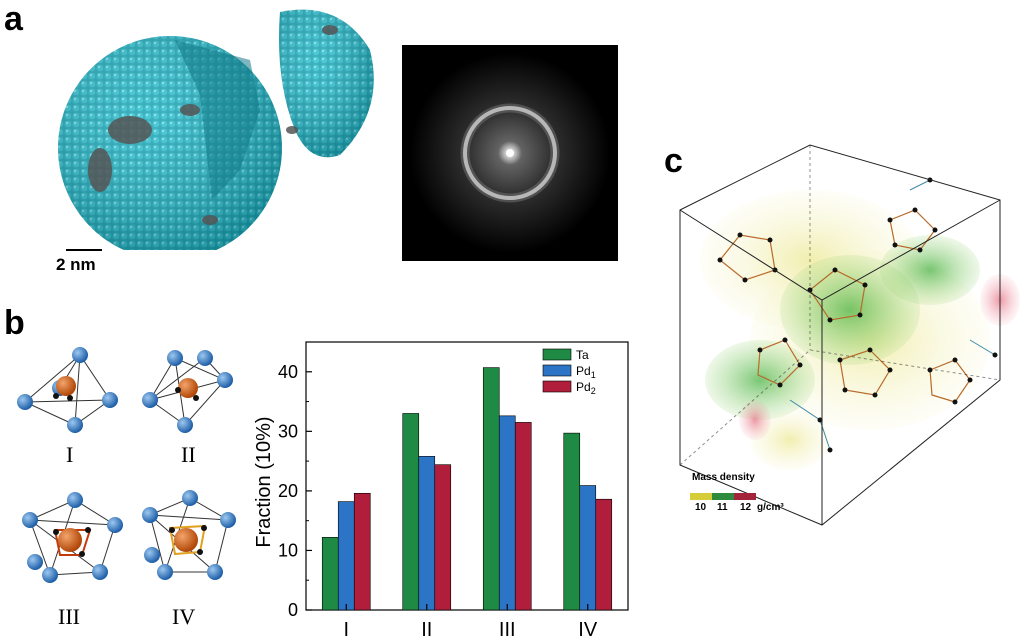 The image size is (1024, 642). What do you see at coordinates (443, 537) in the screenshot?
I see `bar-pd2-II` at bounding box center [443, 537].